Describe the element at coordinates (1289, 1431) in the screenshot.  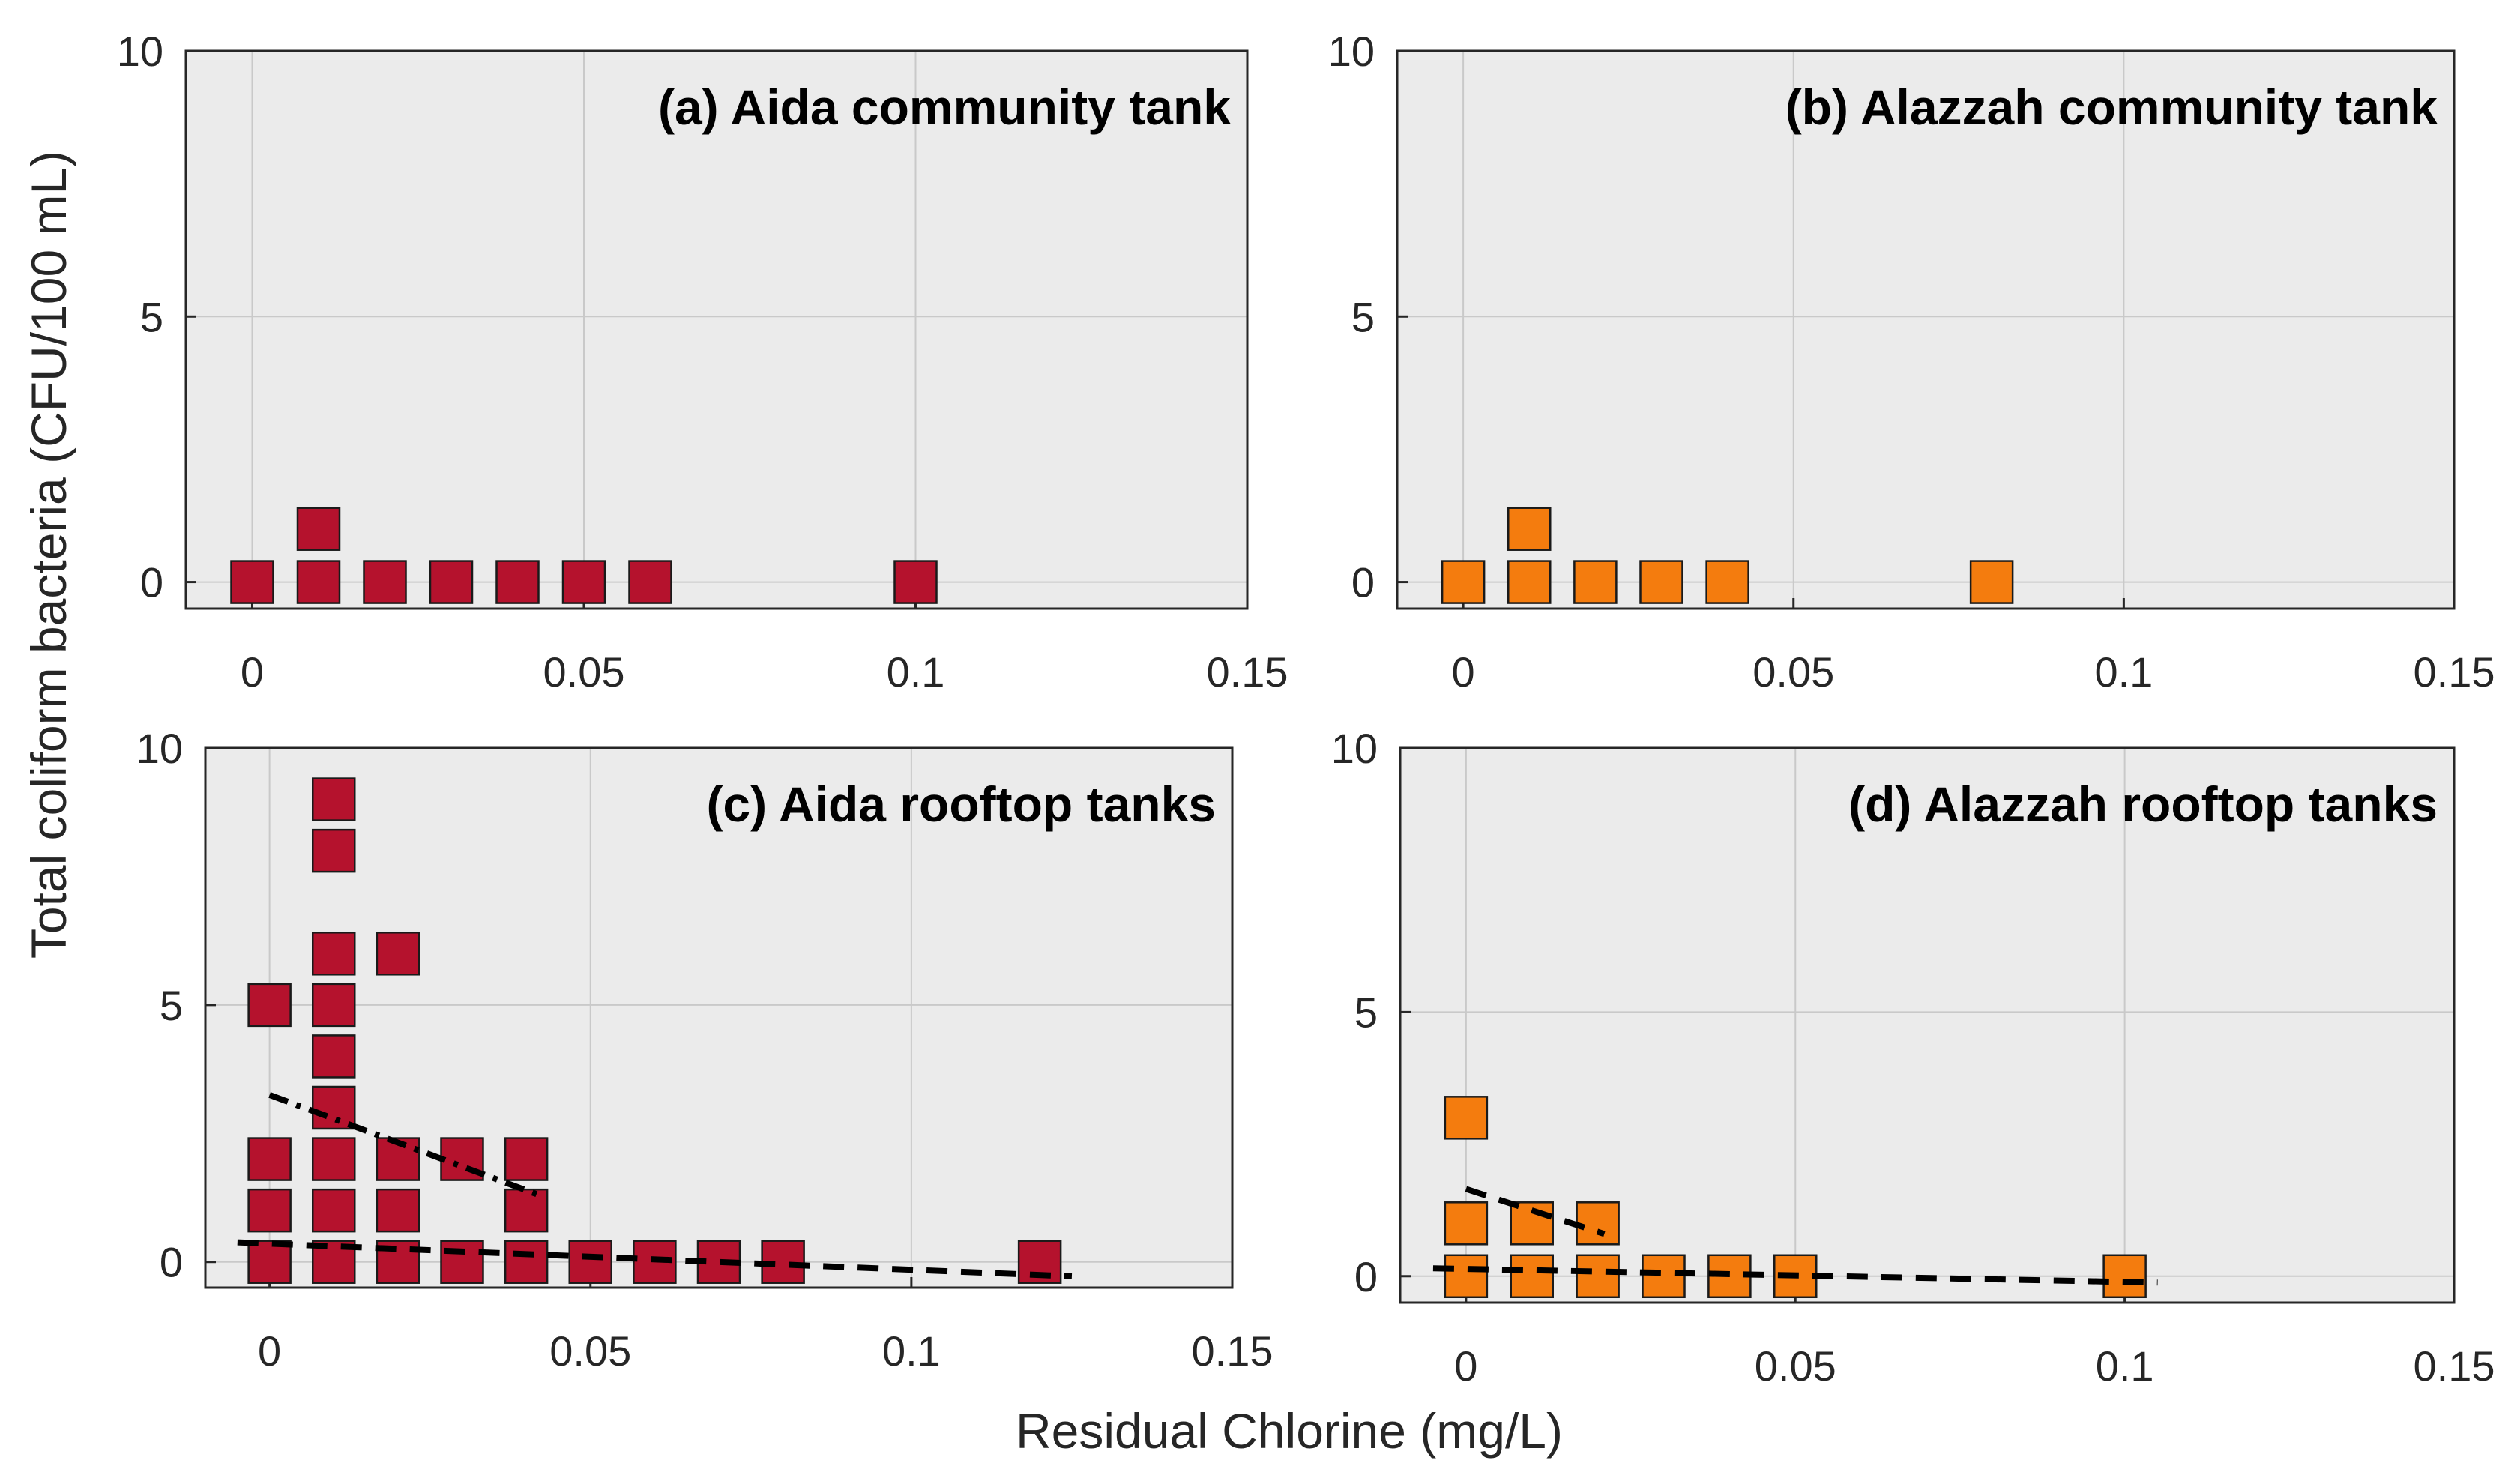
I see `x-axis-title: Residual Chlorine (mg/L)` at that location.